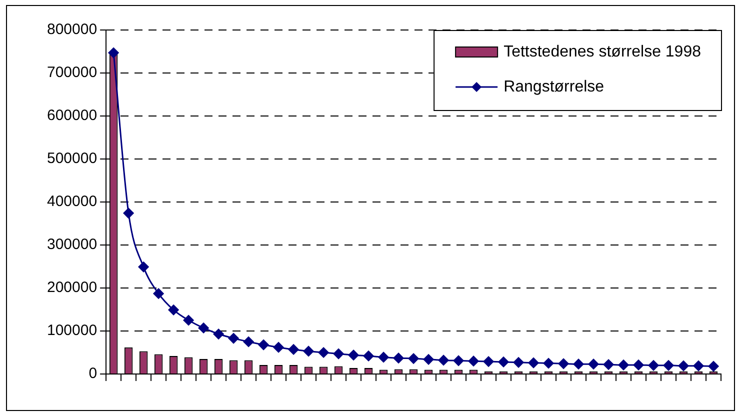  I want to click on y-tick-label: 200000, so click(72, 287).